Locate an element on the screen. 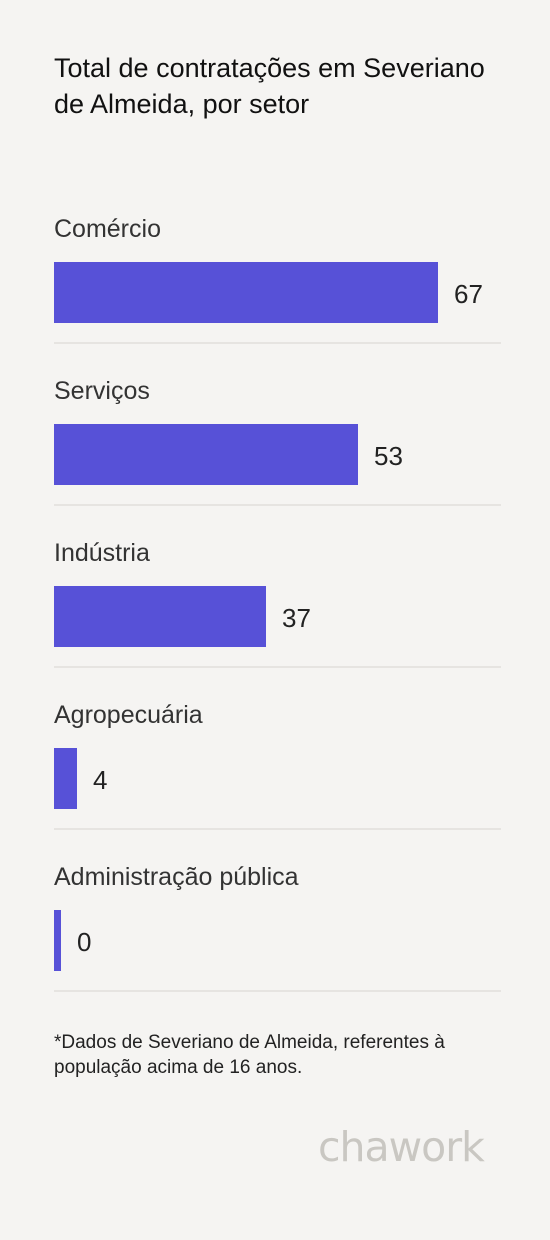  chawork-logo: chawork is located at coordinates (411, 1150).